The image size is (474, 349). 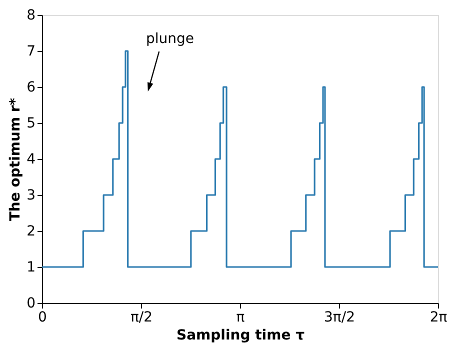 What do you see at coordinates (31, 232) in the screenshot?
I see `y-tick-label: 2` at bounding box center [31, 232].